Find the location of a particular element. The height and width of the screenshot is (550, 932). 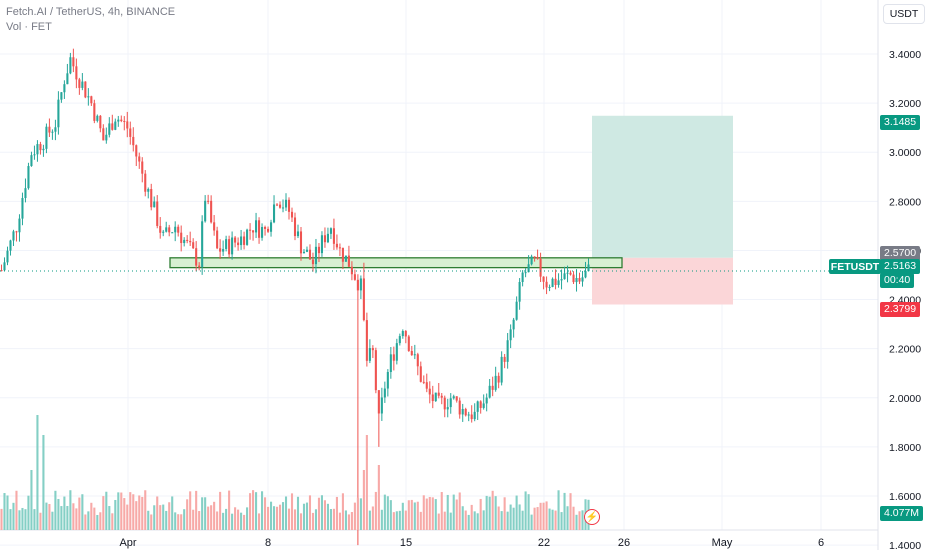

x-tick-label: Apr is located at coordinates (127, 543).